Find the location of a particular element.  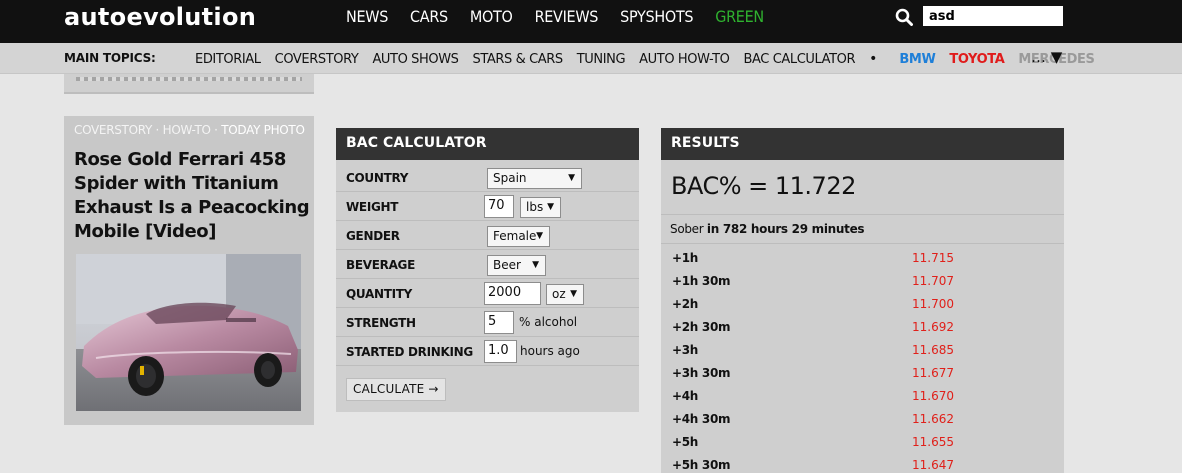

topic-auto-how-to: AUTO HOW-TO is located at coordinates (684, 59).